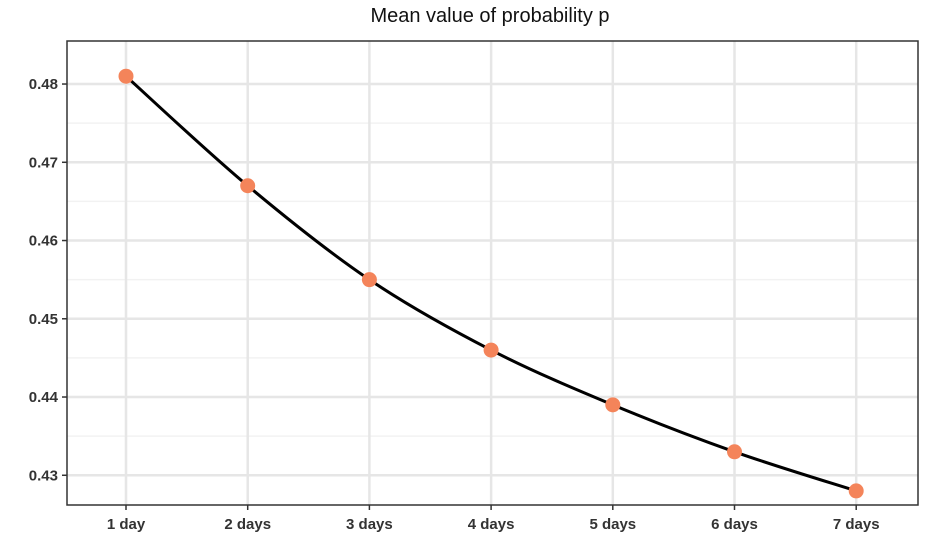 The width and height of the screenshot is (935, 538). What do you see at coordinates (48, 280) in the screenshot?
I see `y-axis: 0.43 0.44 0.45 0.46 0.47 0.48` at bounding box center [48, 280].